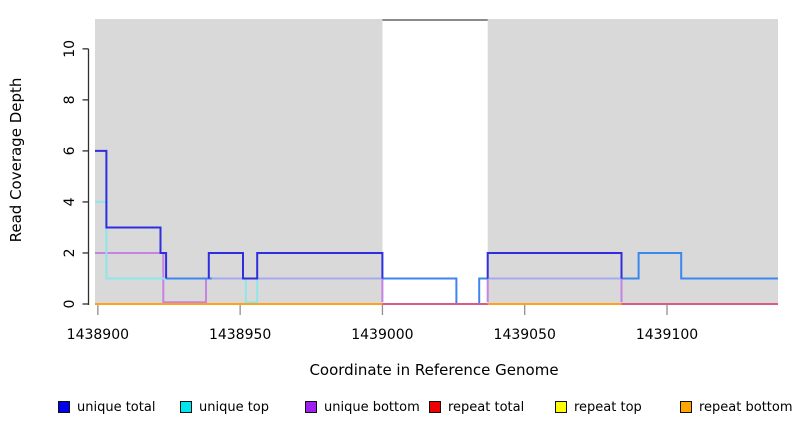 The width and height of the screenshot is (792, 432). I want to click on legend-item-repeat-bottom: repeat bottom, so click(736, 407).